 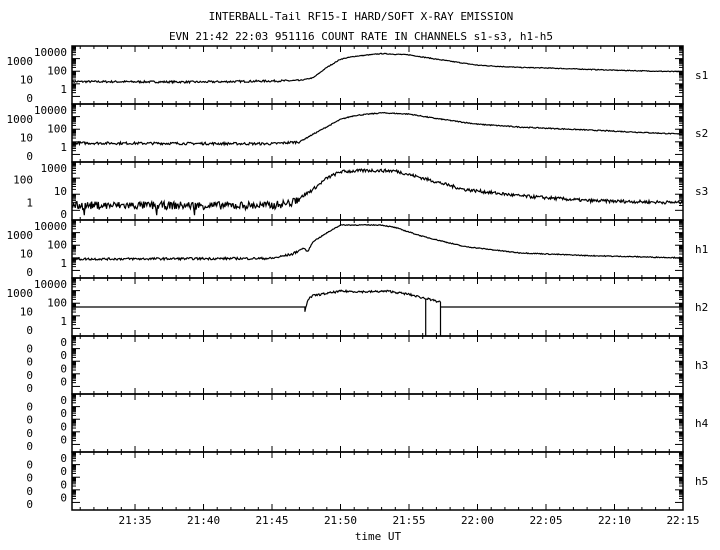 What do you see at coordinates (701, 249) in the screenshot?
I see `channel-label: h1` at bounding box center [701, 249].